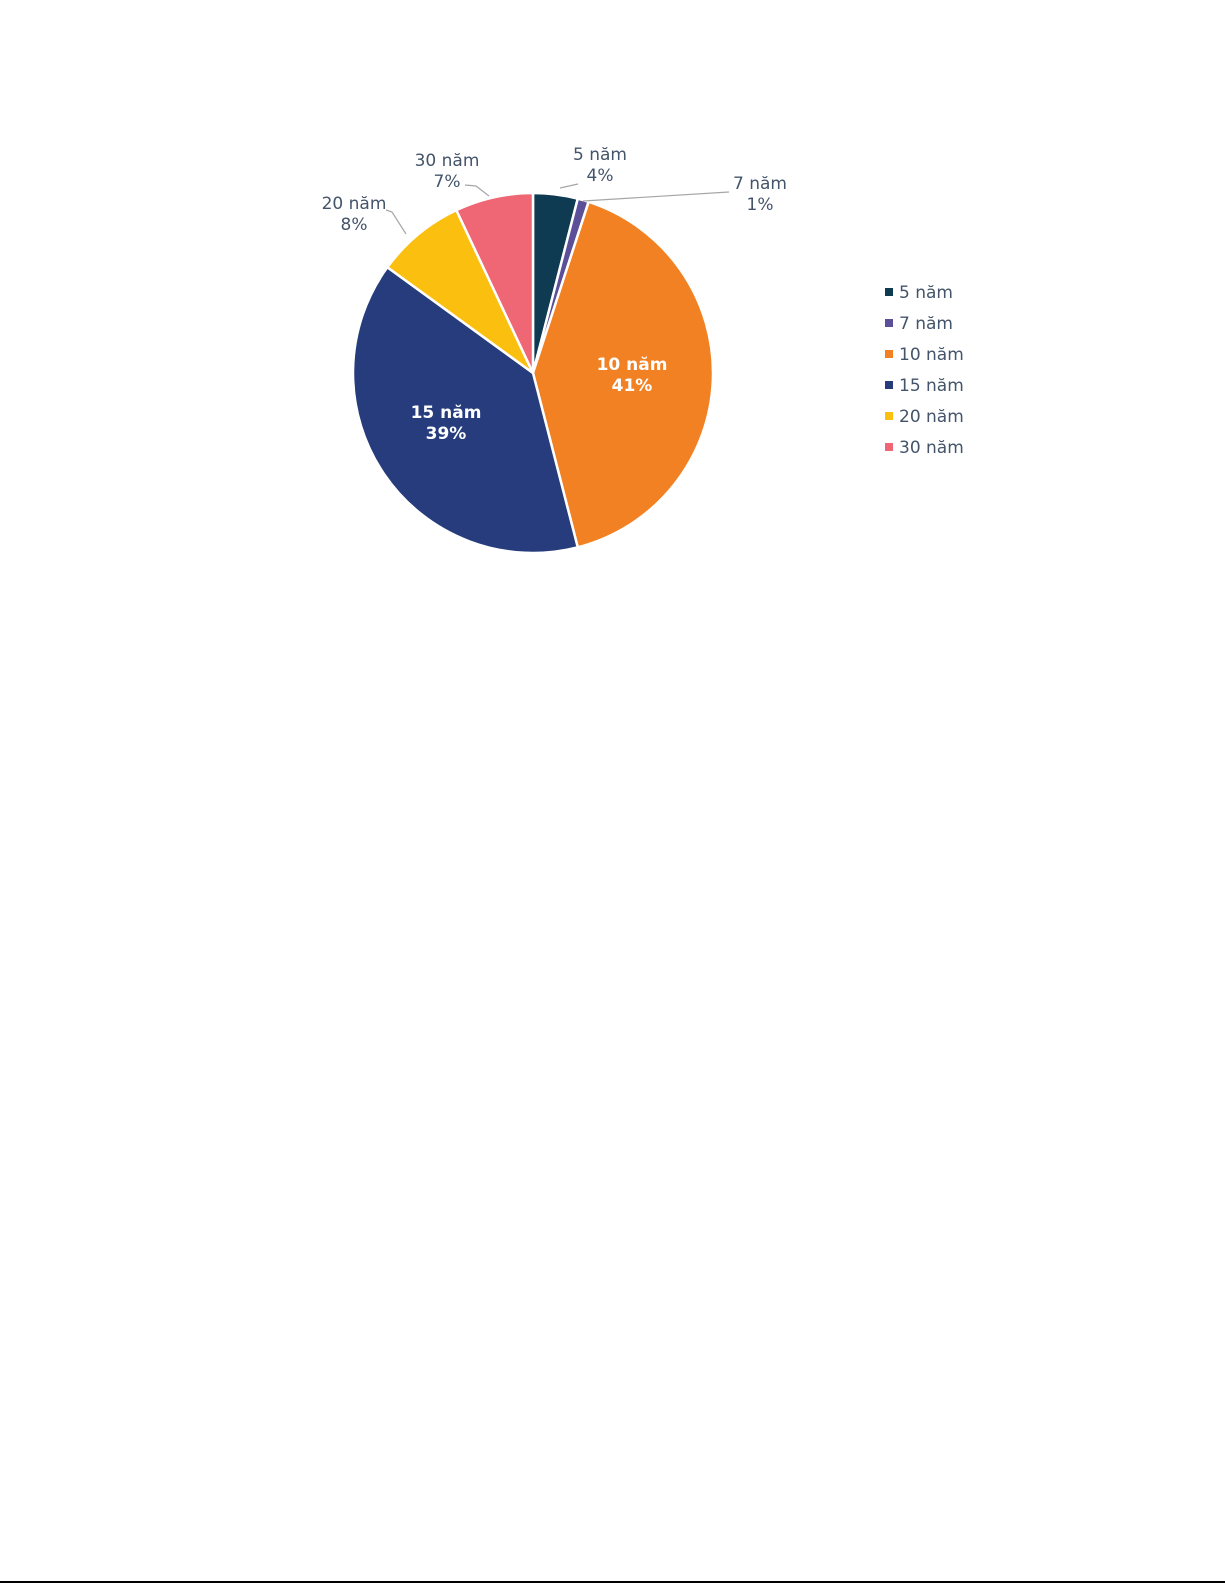 The image size is (1225, 1585). Describe the element at coordinates (931, 355) in the screenshot. I see `legend-label-3: 10 năm` at that location.